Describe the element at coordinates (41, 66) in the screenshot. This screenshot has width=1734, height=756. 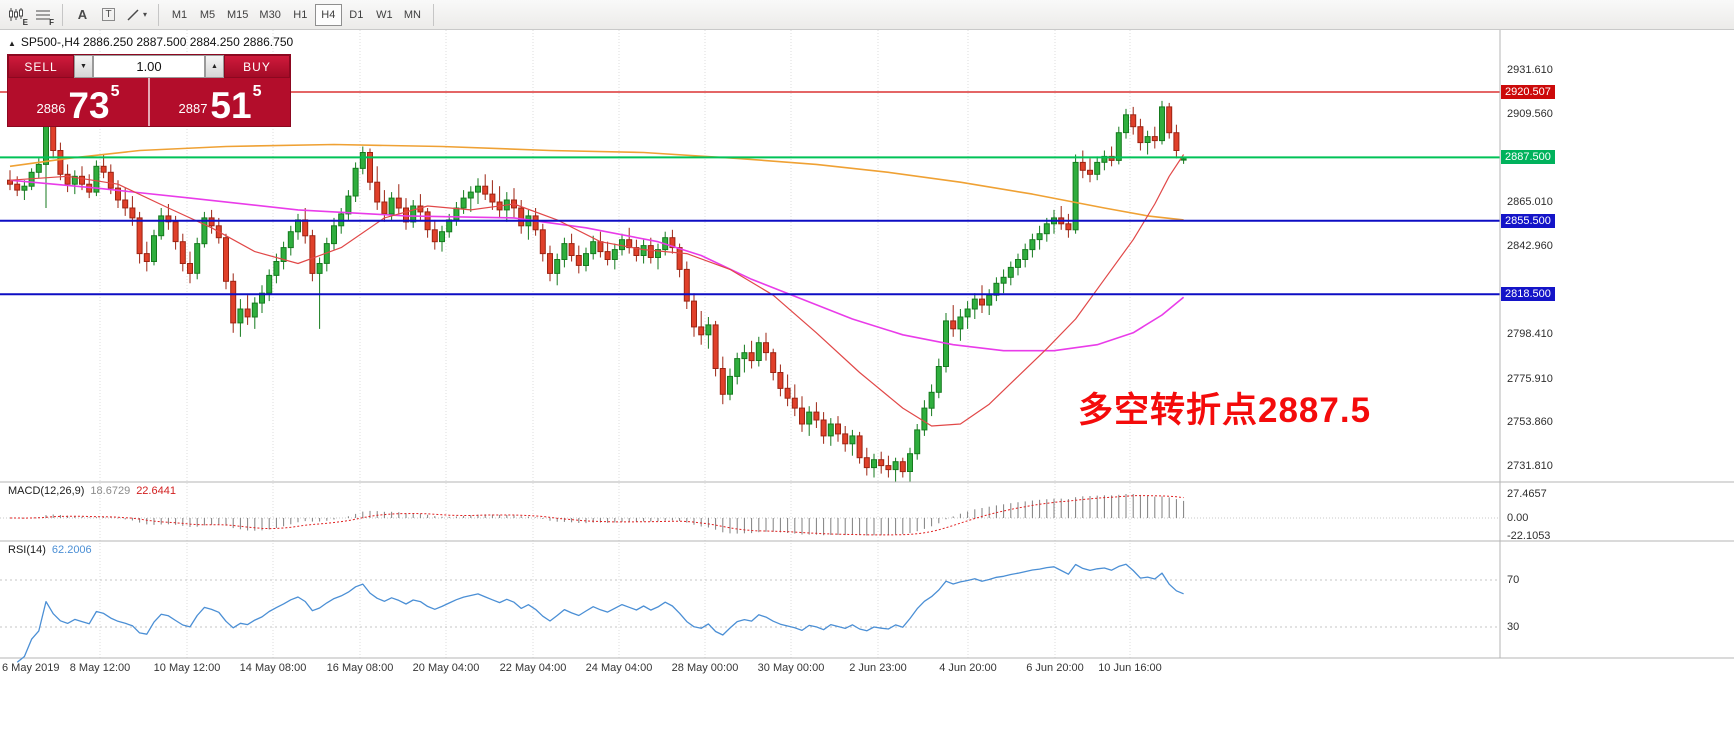
I see `sell-button: SELL` at that location.